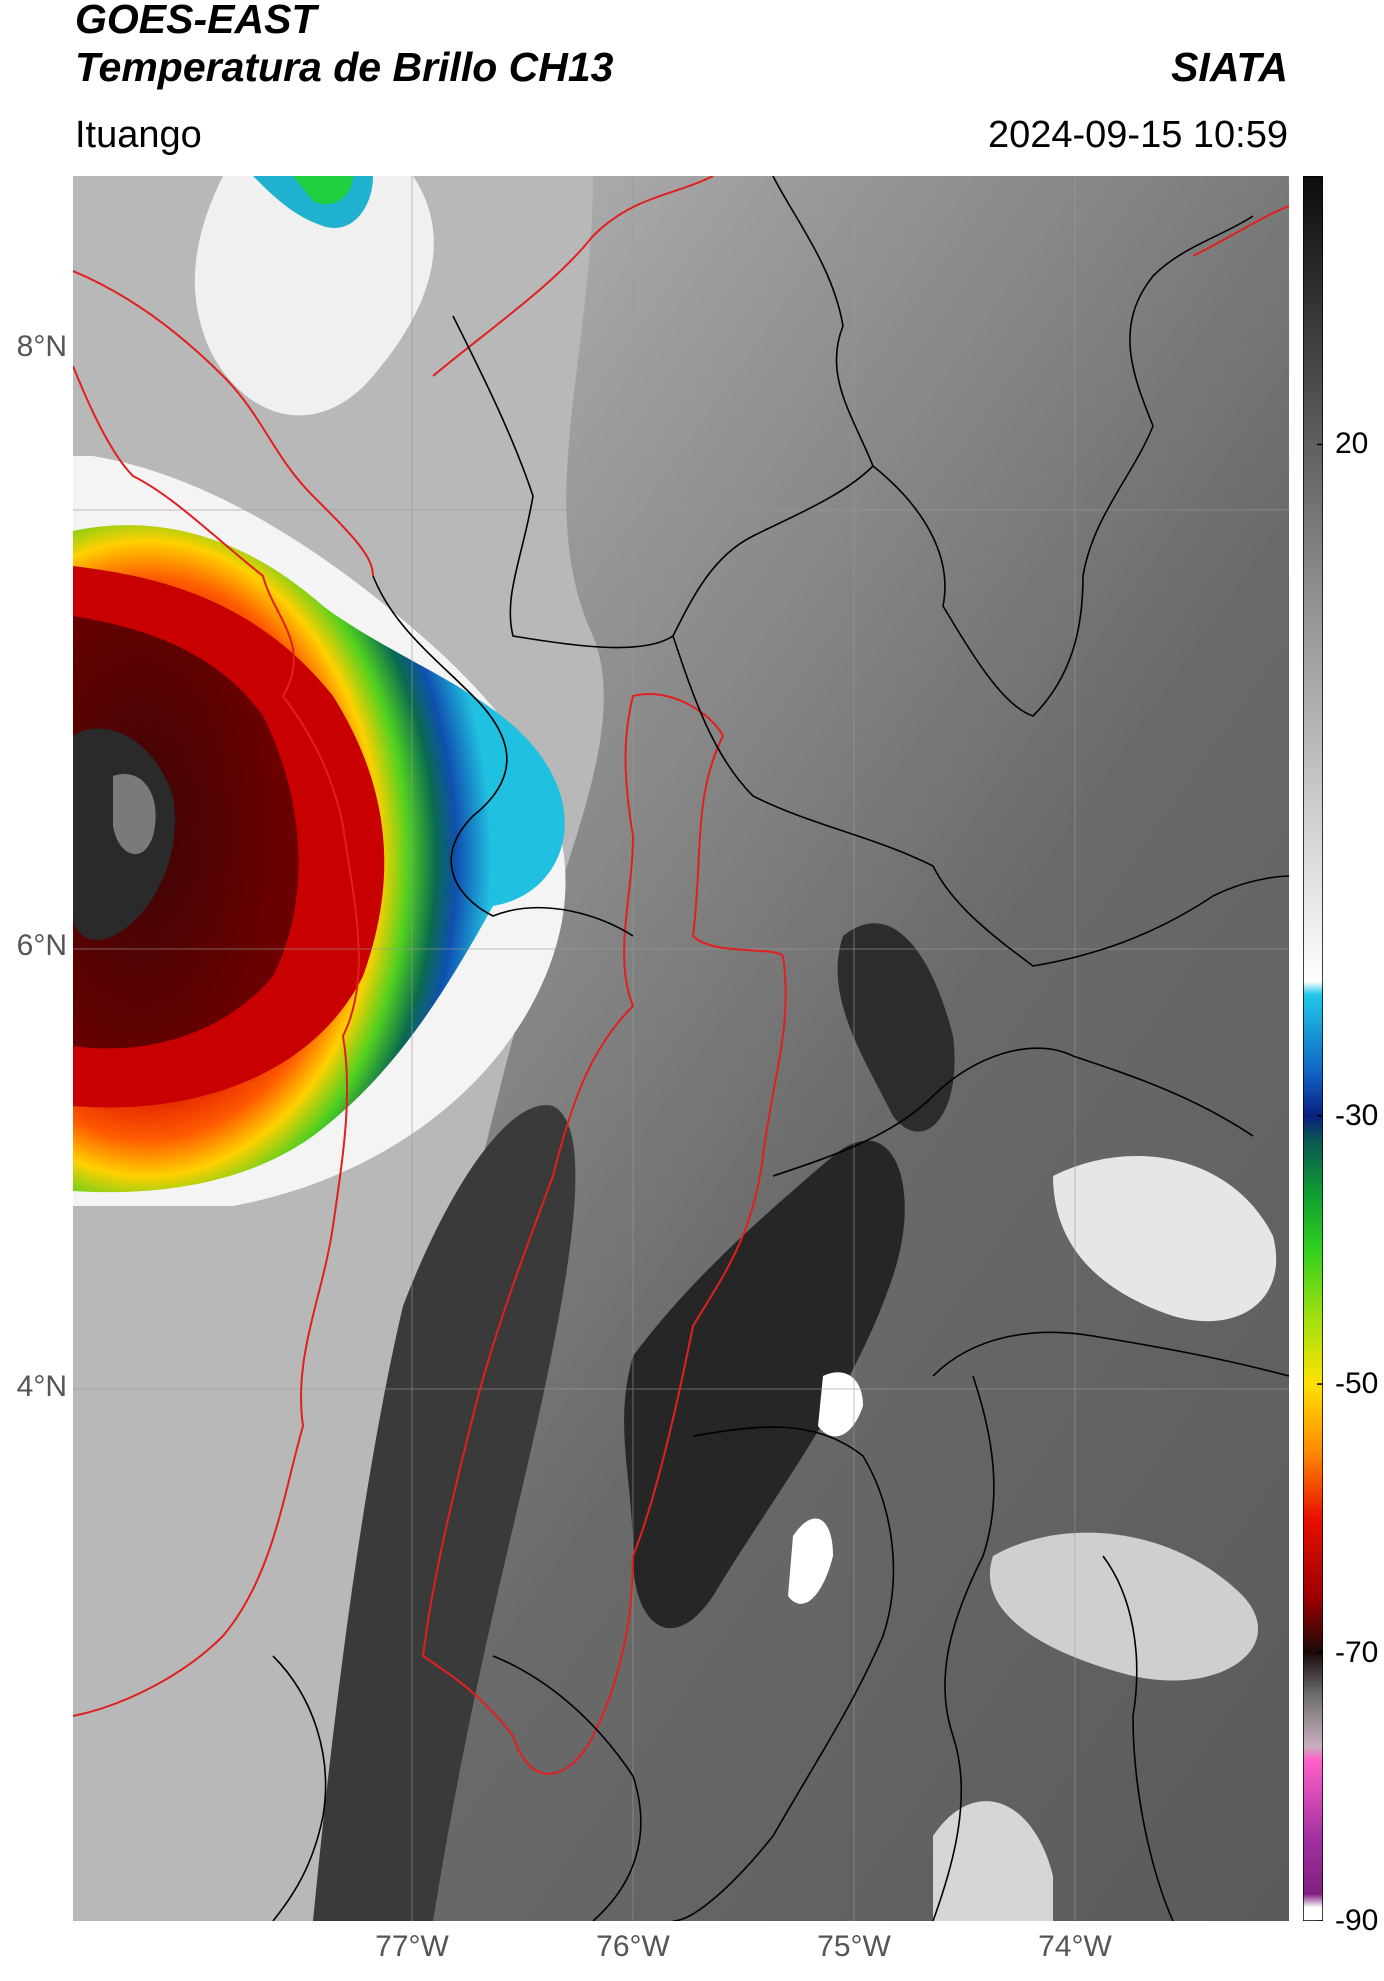  Describe the element at coordinates (41, 945) in the screenshot. I see `lat-tick-label: 6°N` at that location.